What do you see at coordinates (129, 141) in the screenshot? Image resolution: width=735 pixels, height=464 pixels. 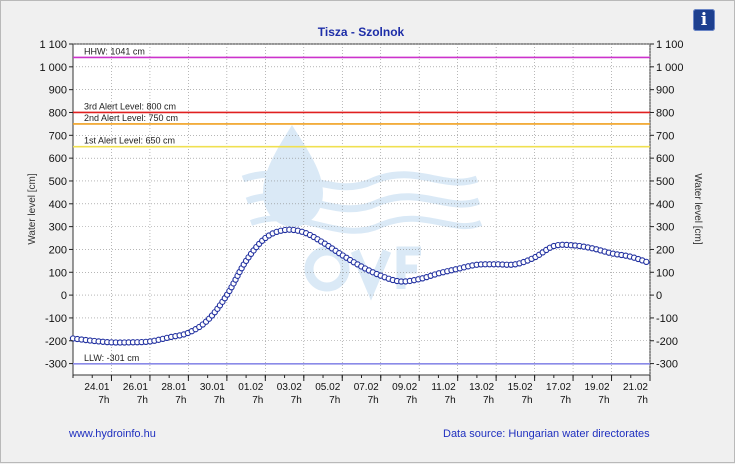 I see `reference-line-label: 1st Alert Level: 650 cm` at bounding box center [129, 141].